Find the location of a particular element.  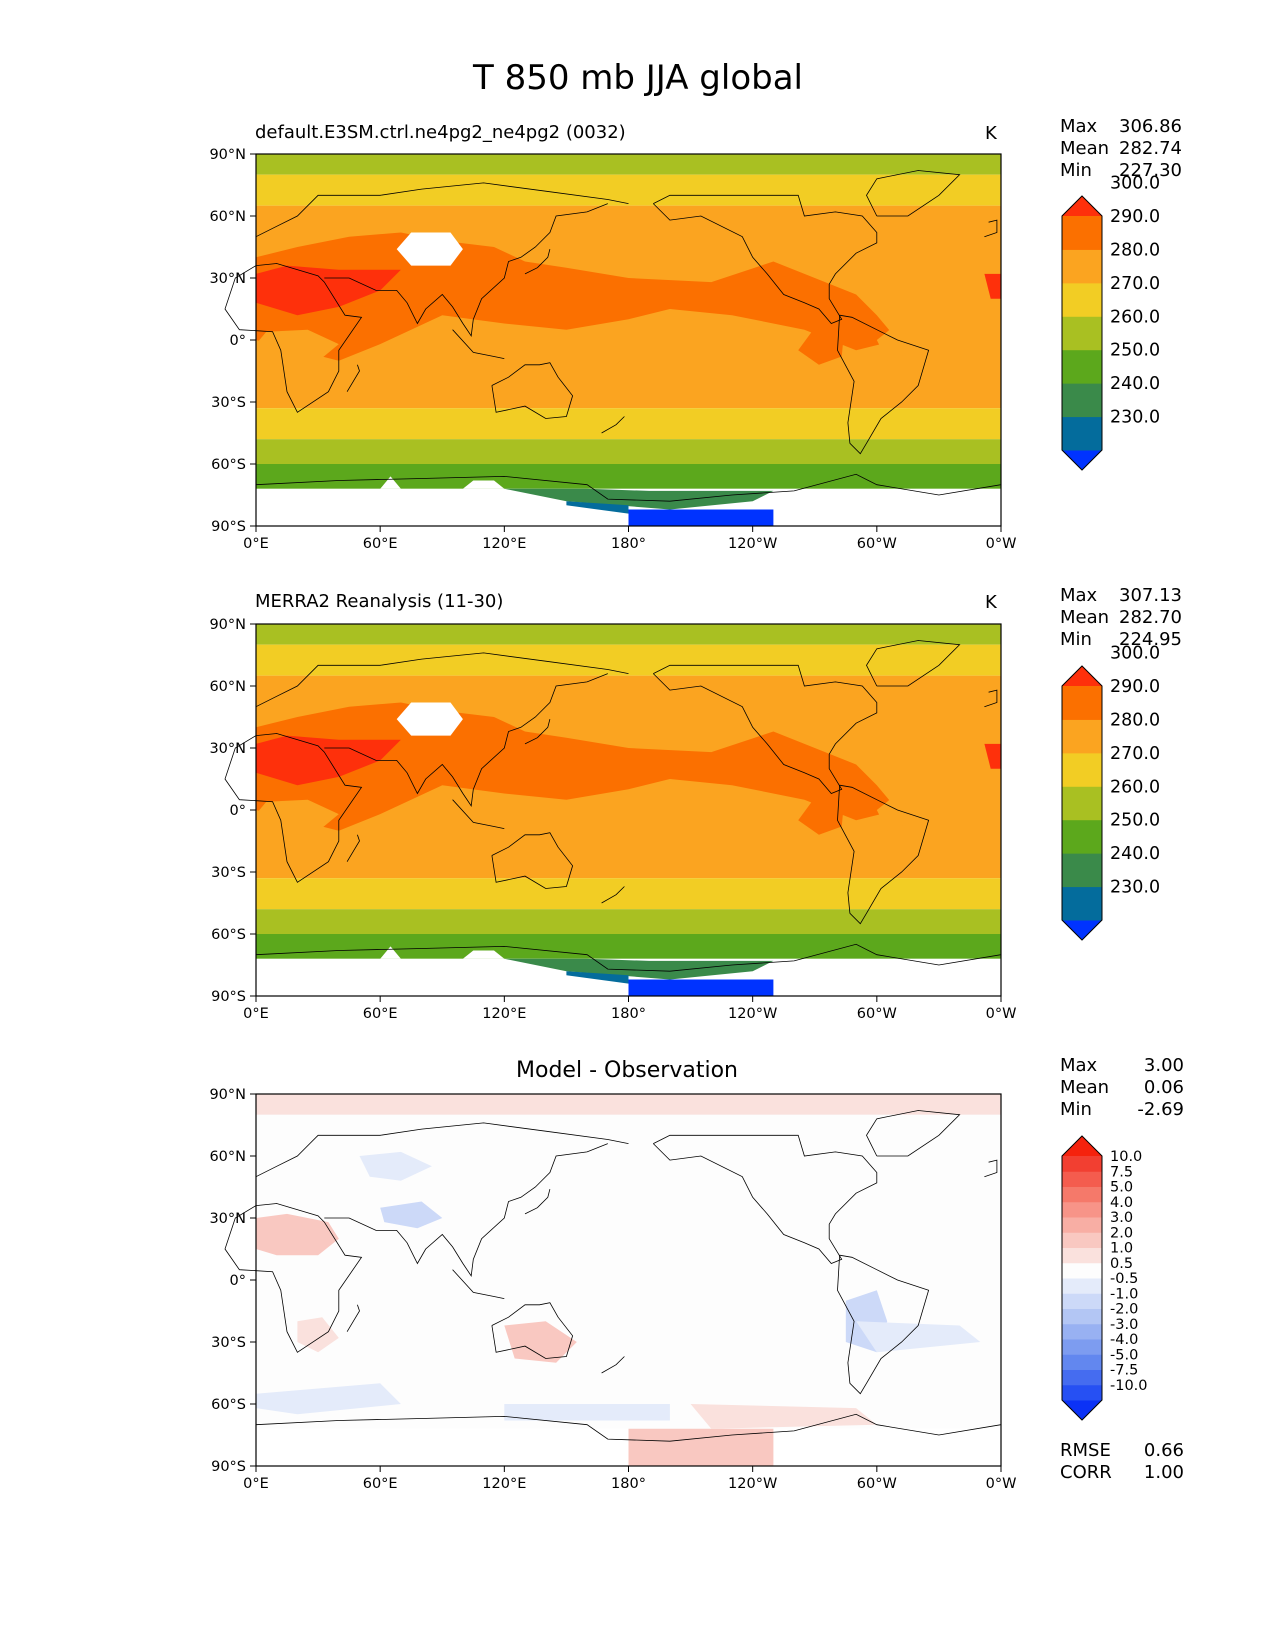

colorbar-tick-label: 250.0 is located at coordinates (1135, 821).